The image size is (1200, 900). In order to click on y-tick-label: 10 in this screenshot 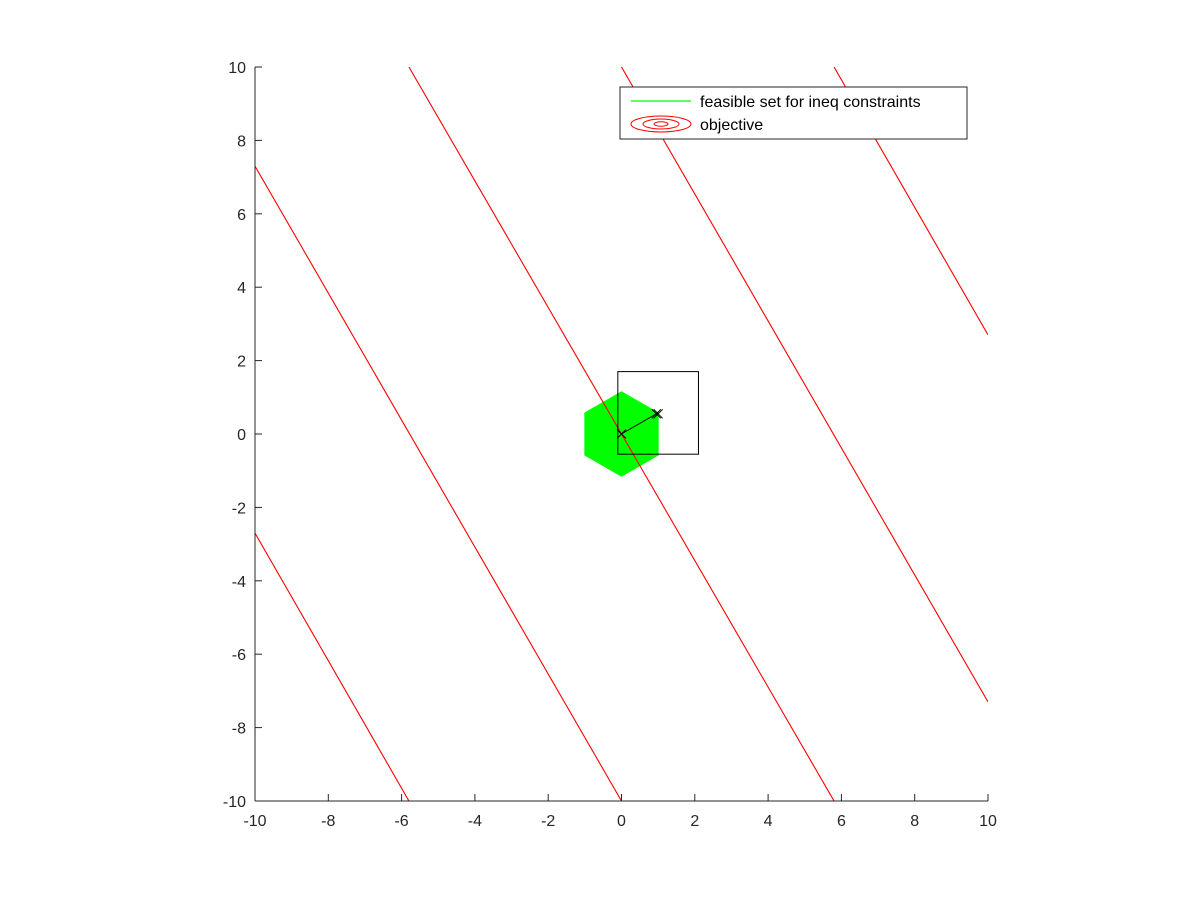, I will do `click(237, 68)`.